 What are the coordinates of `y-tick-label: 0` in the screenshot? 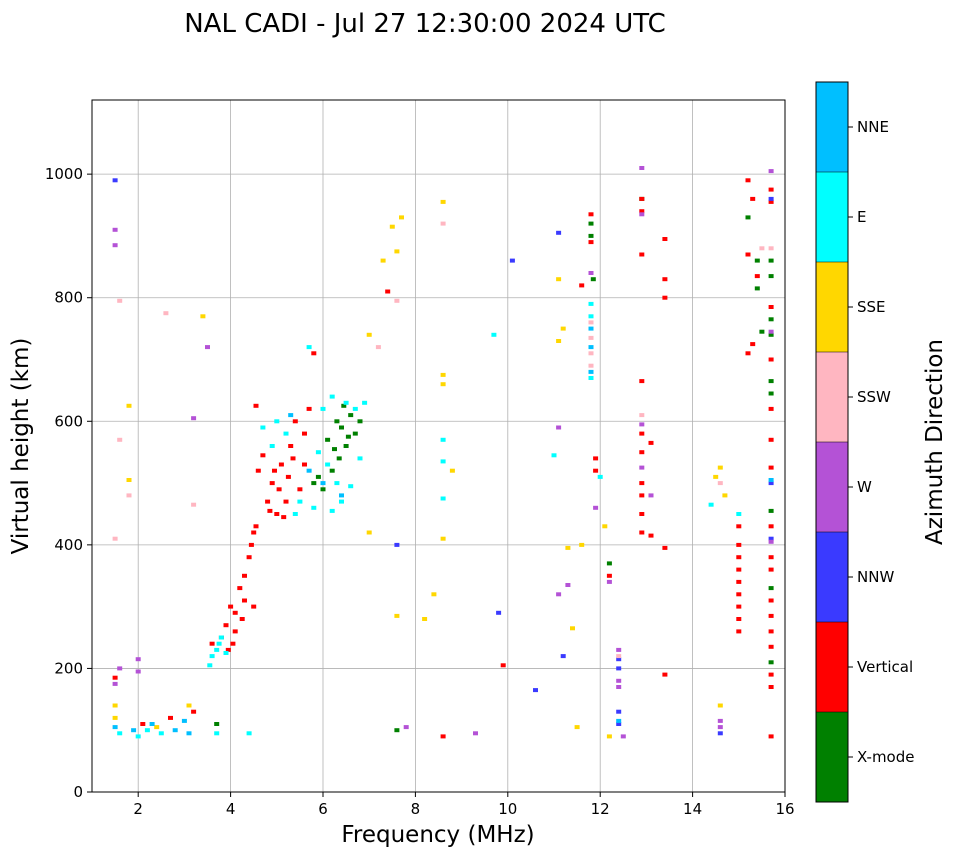 It's located at (78, 792).